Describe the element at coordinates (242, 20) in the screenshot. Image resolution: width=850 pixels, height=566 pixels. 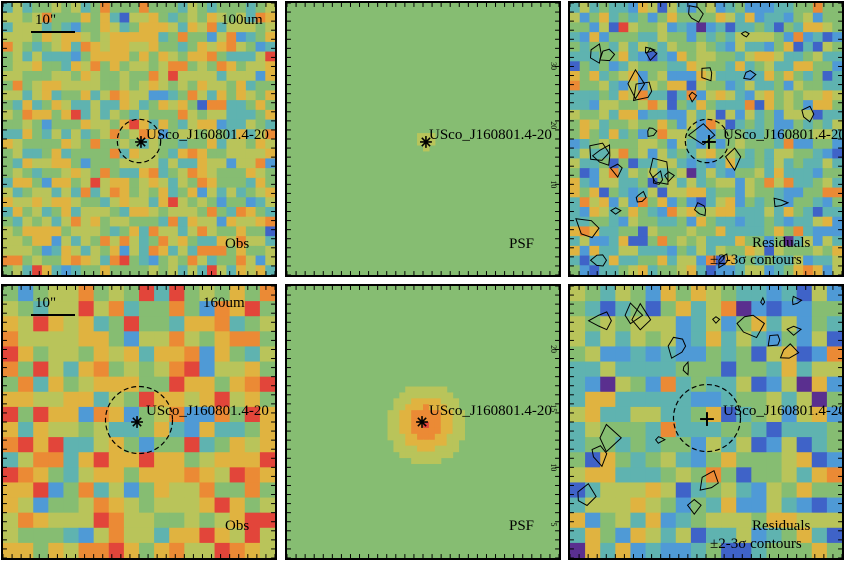
I see `band-label: 100um` at that location.